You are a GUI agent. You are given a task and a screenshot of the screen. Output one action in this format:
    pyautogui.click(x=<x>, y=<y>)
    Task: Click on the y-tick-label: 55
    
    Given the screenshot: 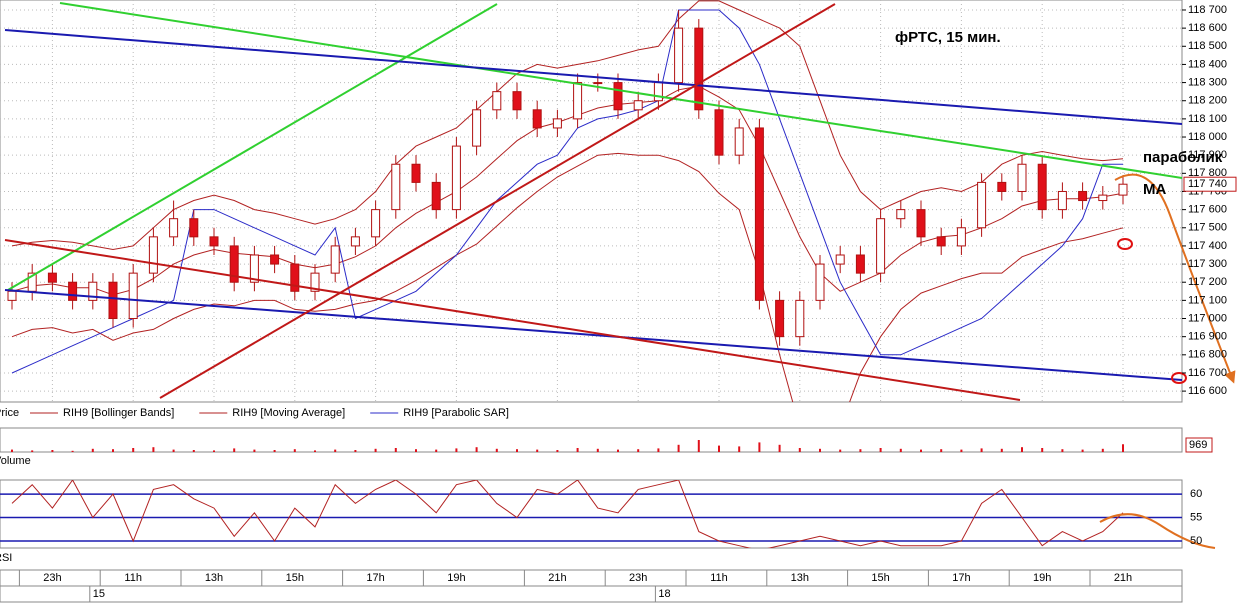 What is the action you would take?
    pyautogui.click(x=1196, y=517)
    